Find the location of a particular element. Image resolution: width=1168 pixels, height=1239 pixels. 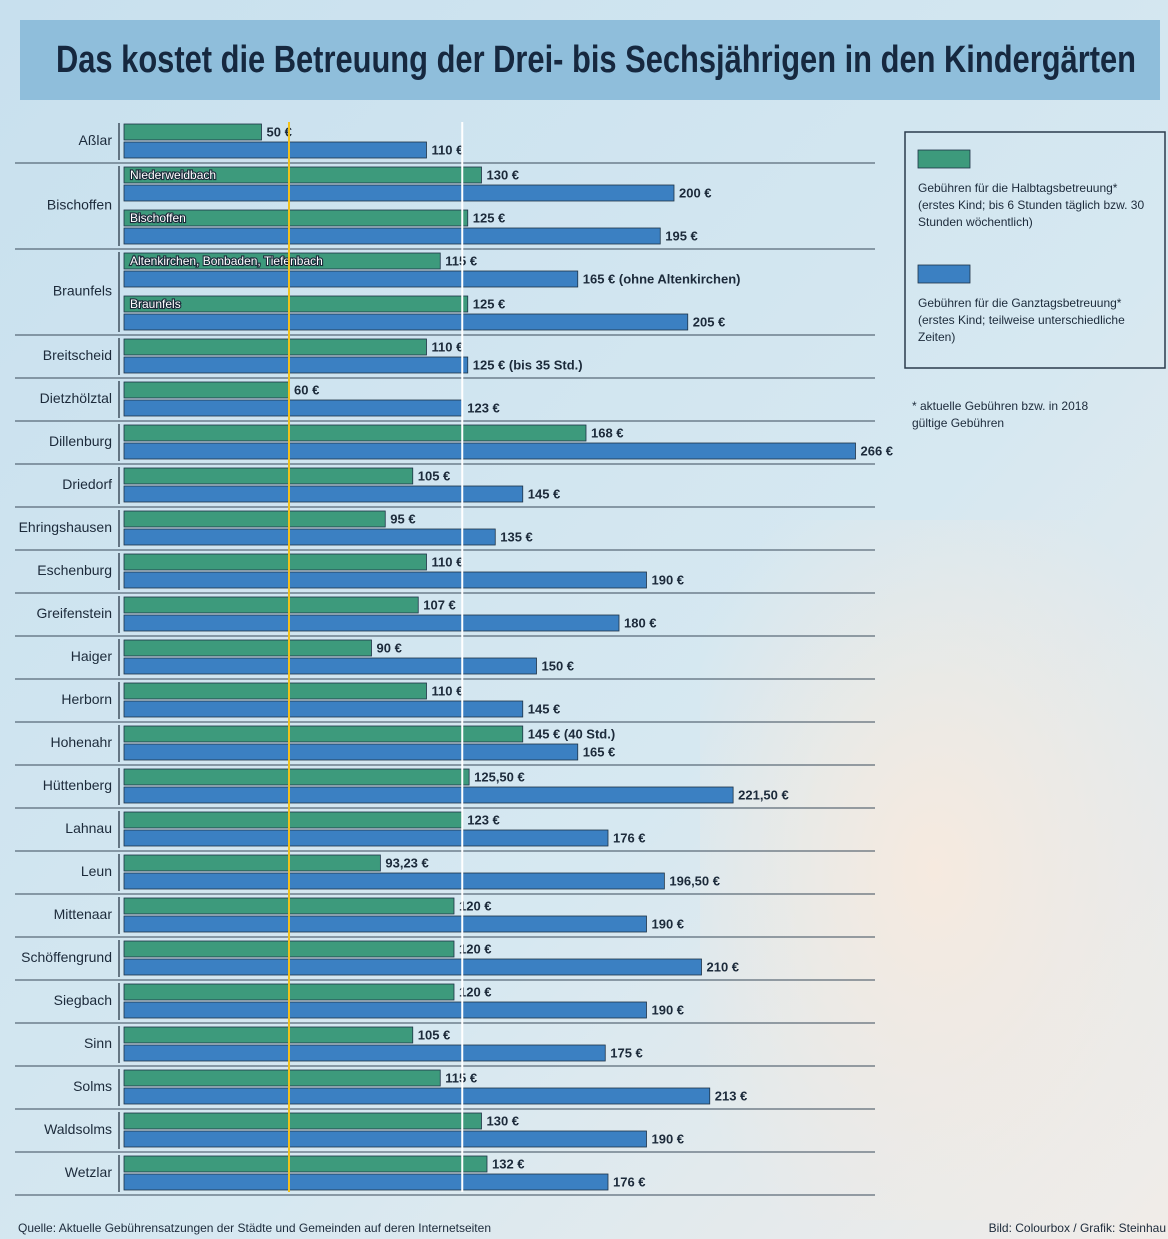

value-label: 50 € is located at coordinates (279, 131).